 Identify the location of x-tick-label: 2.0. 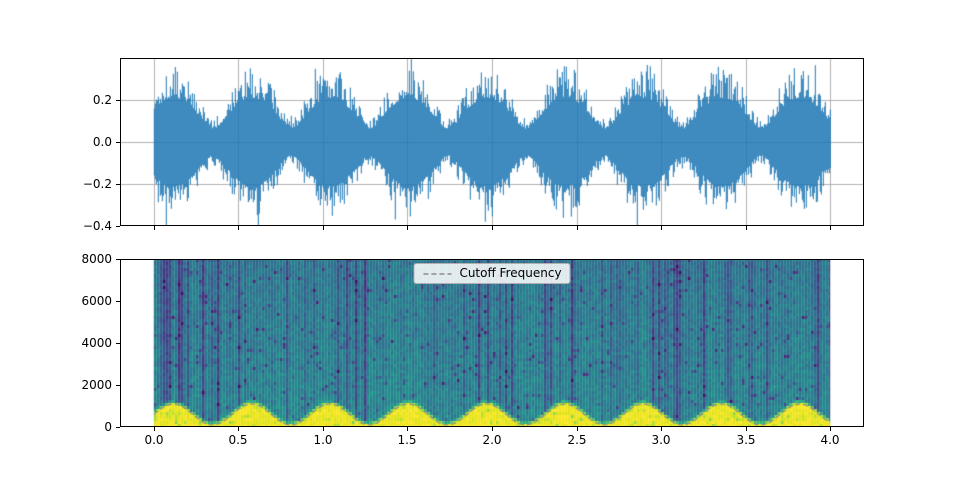
(492, 440).